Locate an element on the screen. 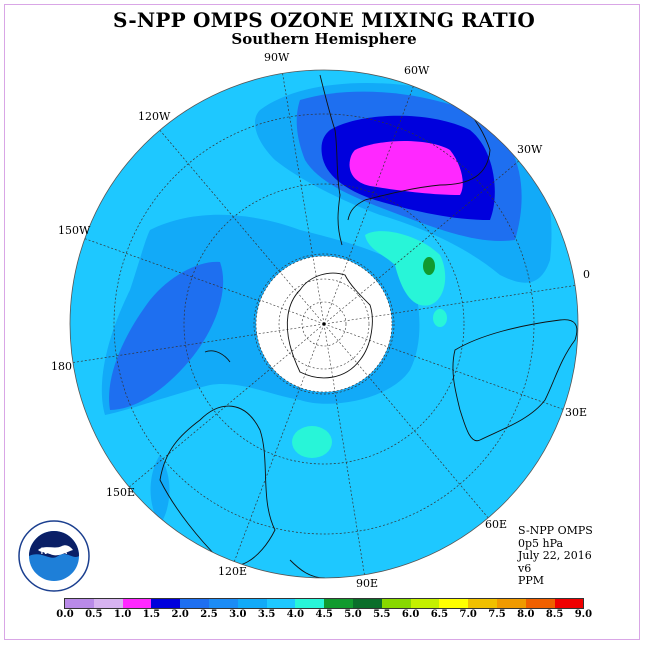  lon-label-120w: 120W is located at coordinates (154, 116).